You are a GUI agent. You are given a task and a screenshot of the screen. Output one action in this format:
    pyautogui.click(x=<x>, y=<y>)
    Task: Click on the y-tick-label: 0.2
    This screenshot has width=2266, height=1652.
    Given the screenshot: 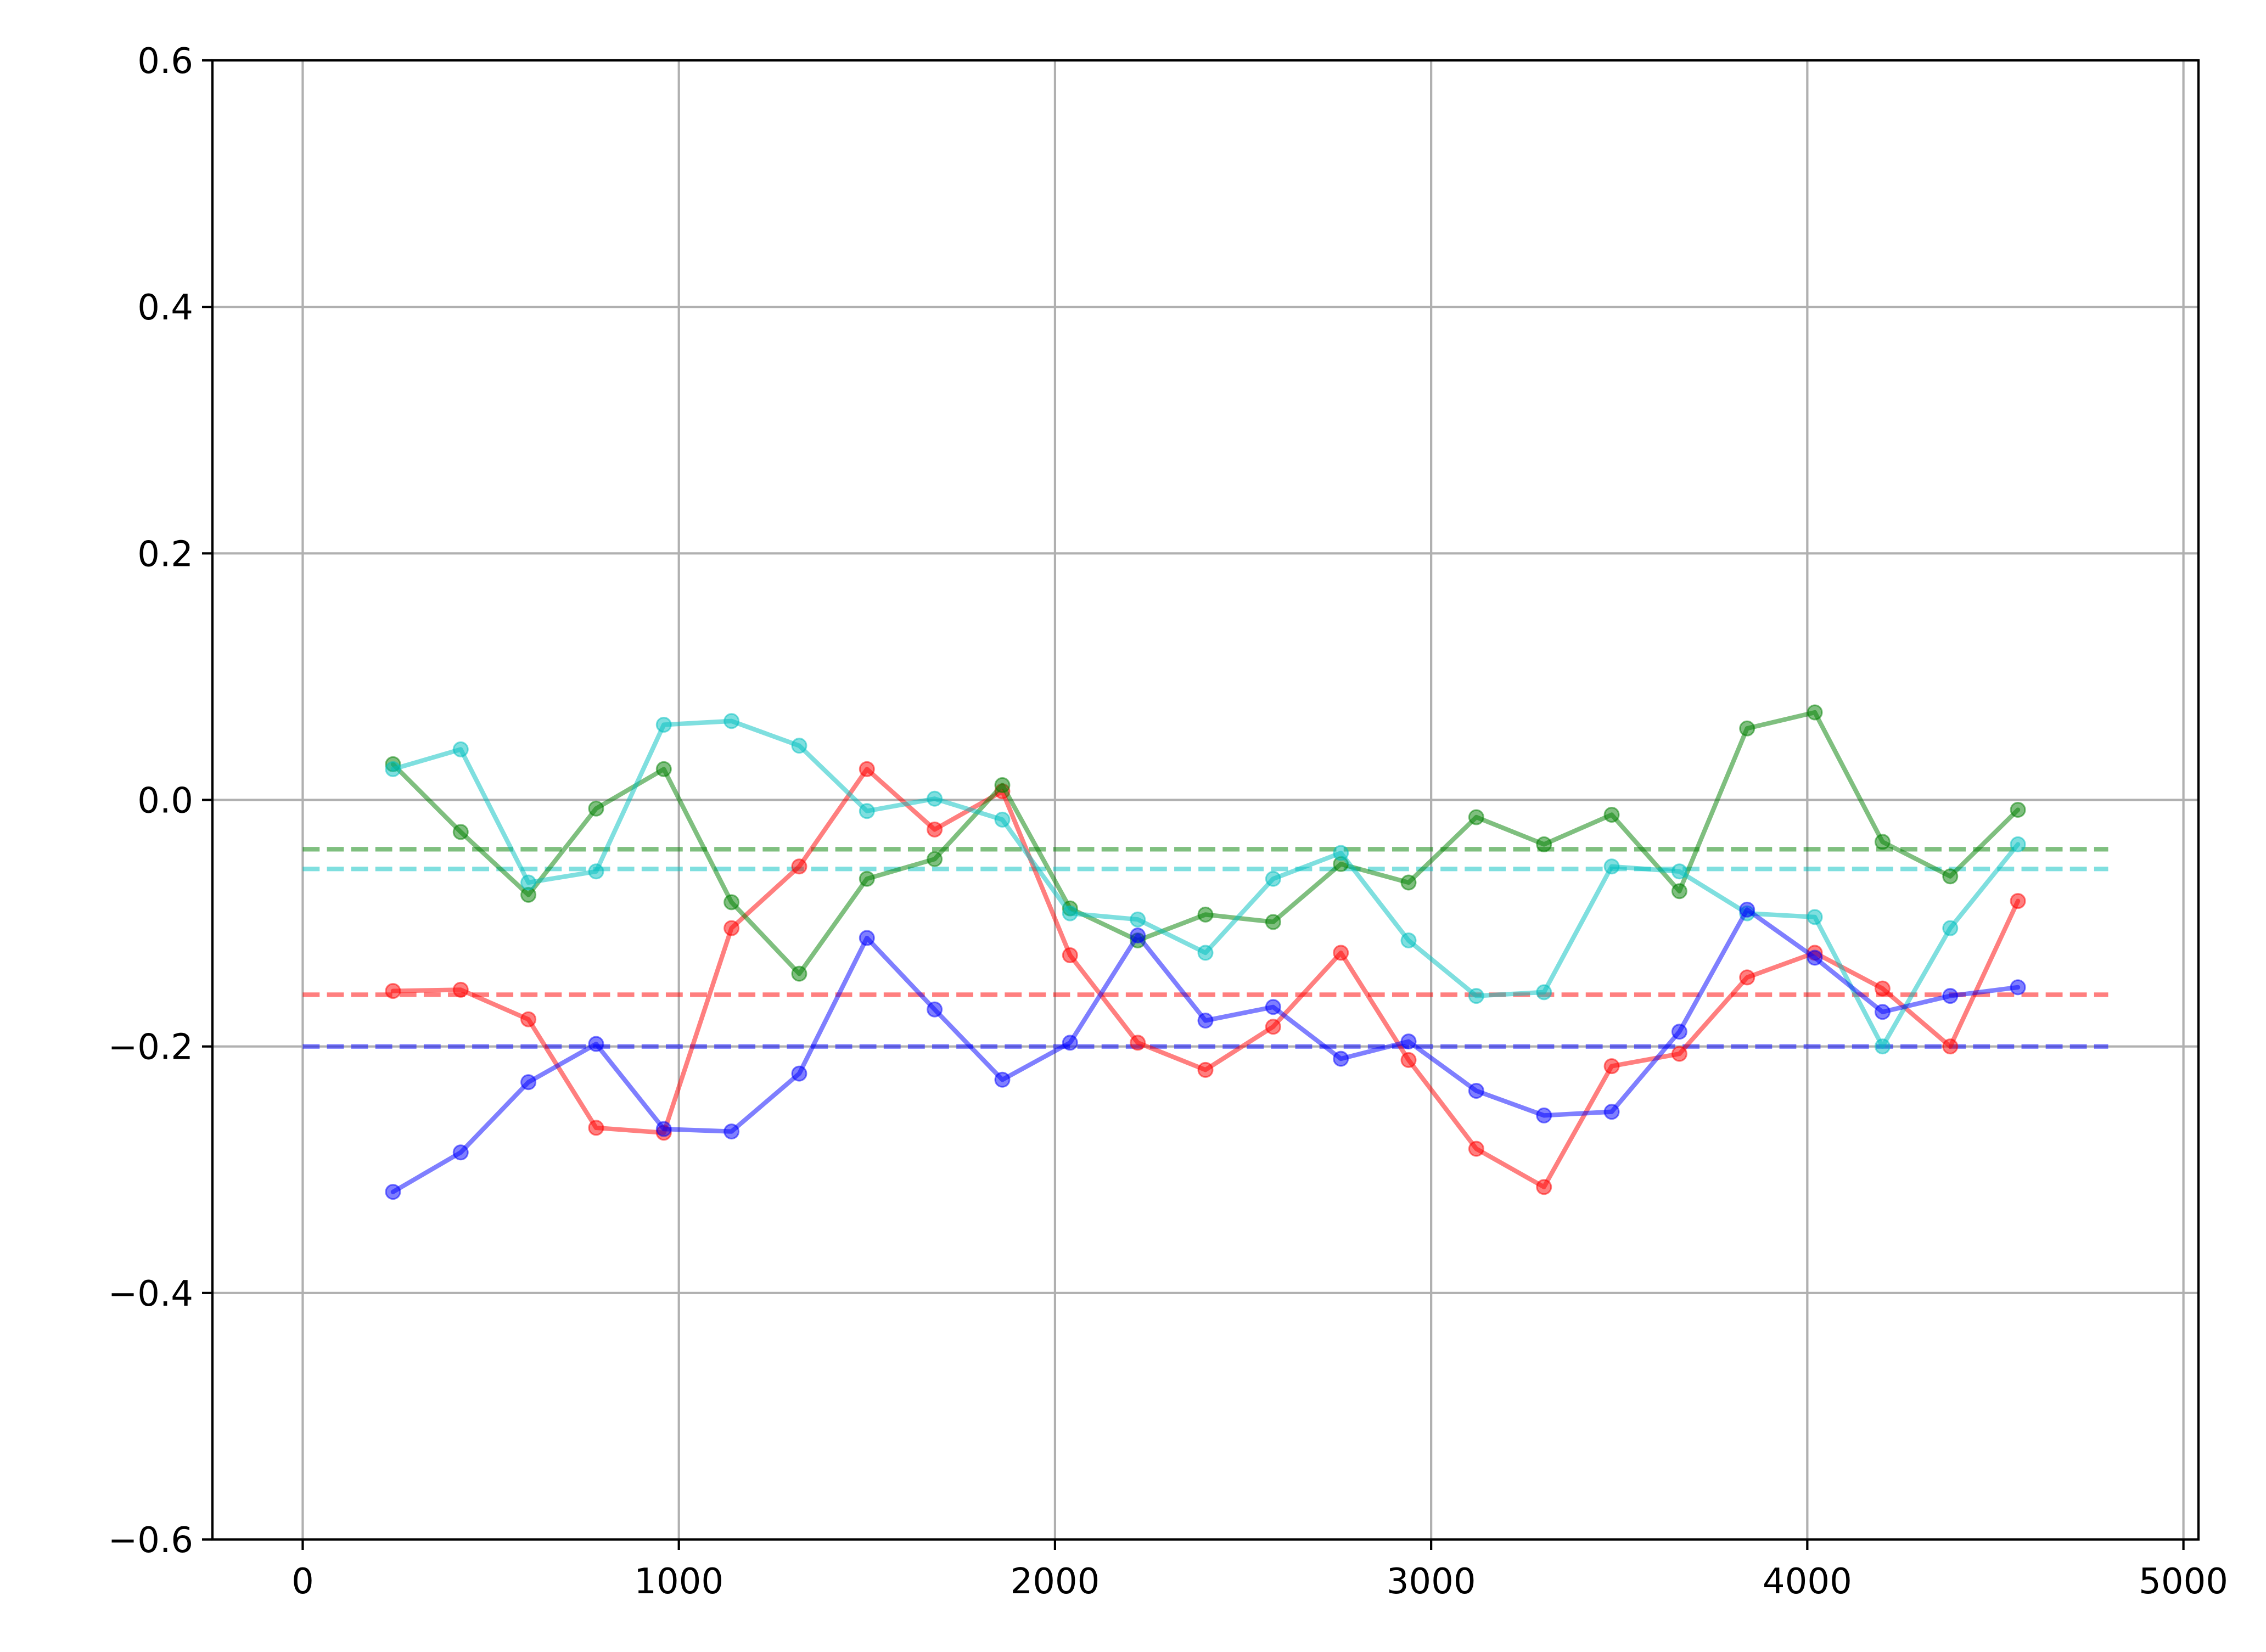 What is the action you would take?
    pyautogui.click(x=165, y=554)
    